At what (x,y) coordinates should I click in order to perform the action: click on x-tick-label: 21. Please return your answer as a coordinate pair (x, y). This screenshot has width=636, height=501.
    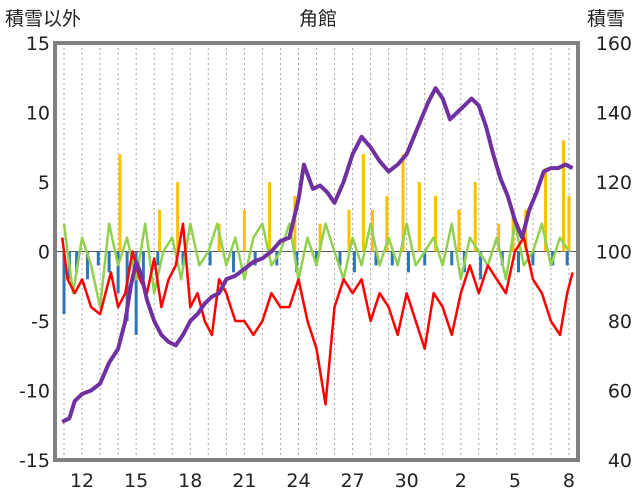
    Looking at the image, I should click on (244, 481).